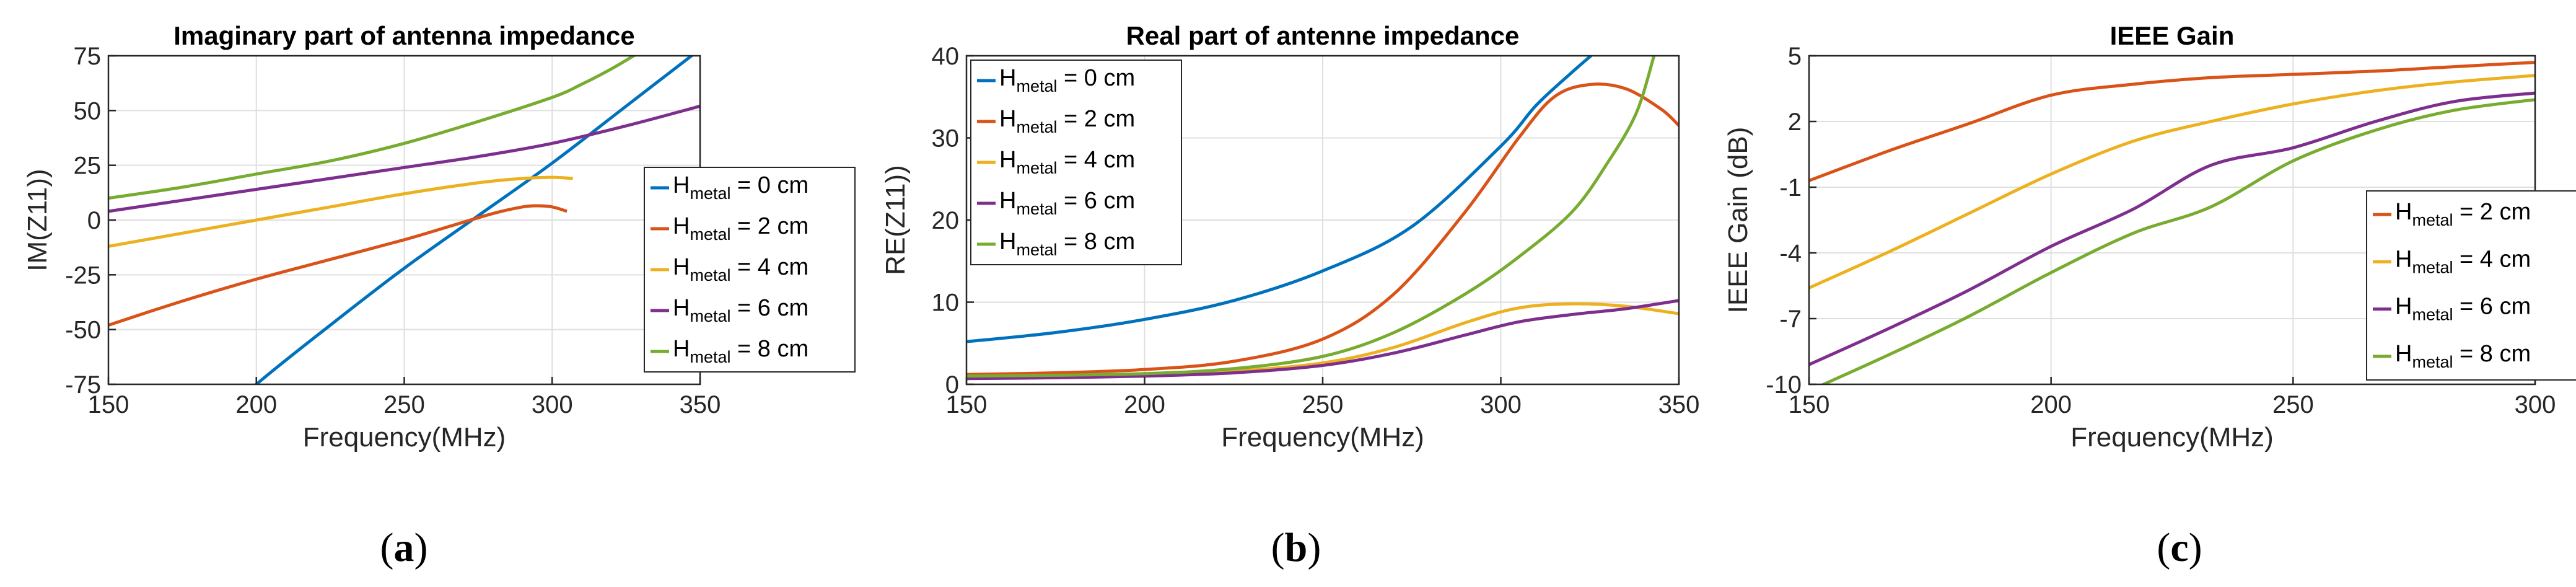  Describe the element at coordinates (2179, 547) in the screenshot. I see `panel-label-c: (c)` at that location.